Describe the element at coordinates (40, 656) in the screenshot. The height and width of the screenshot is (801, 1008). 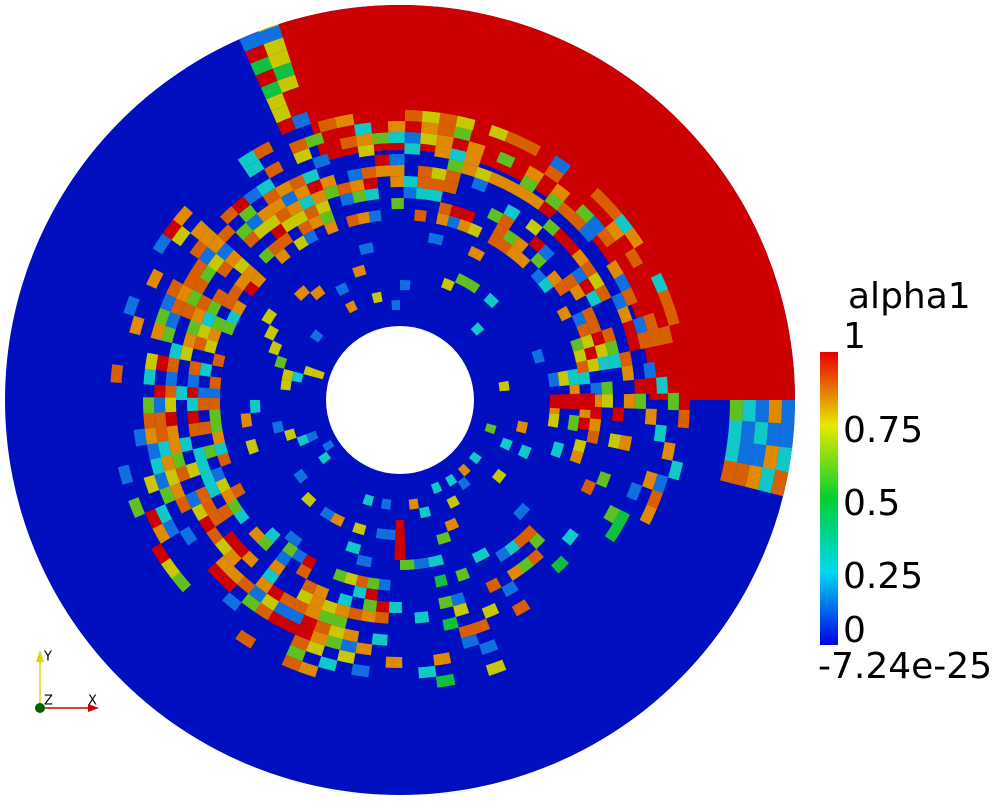
I see `y-arrow` at that location.